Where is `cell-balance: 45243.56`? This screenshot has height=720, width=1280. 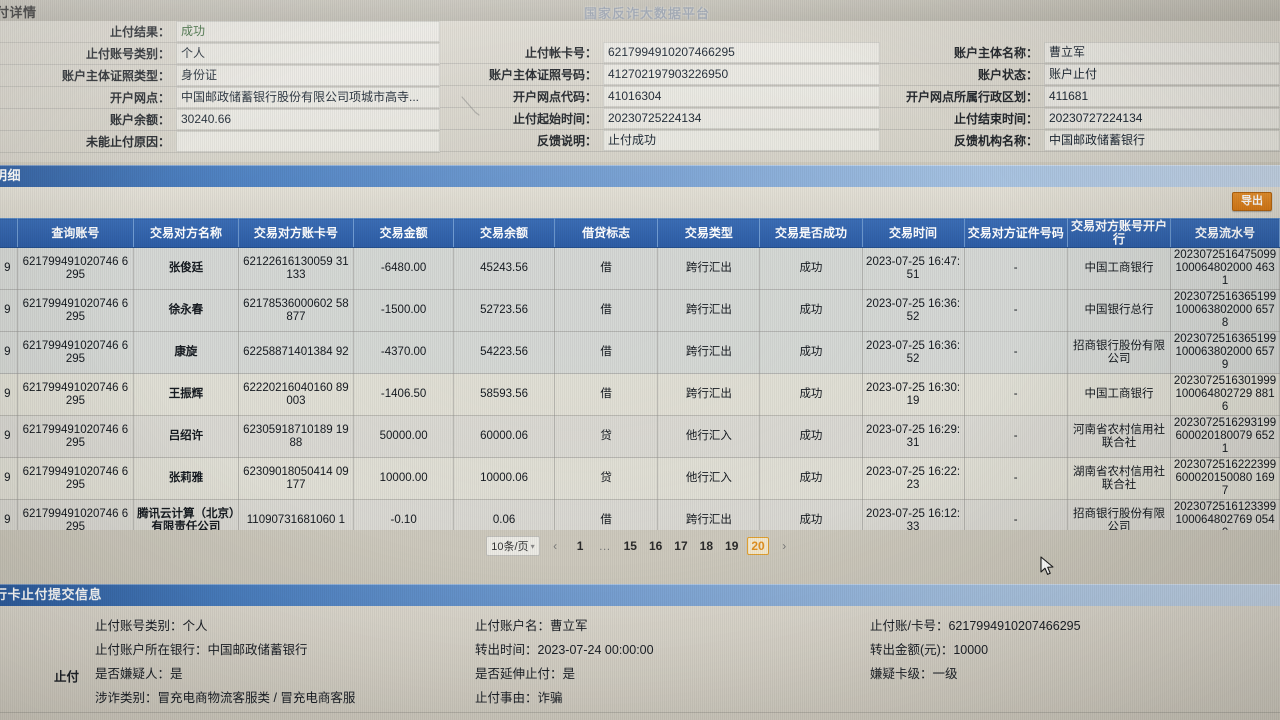
cell-balance: 45243.56 is located at coordinates (504, 268).